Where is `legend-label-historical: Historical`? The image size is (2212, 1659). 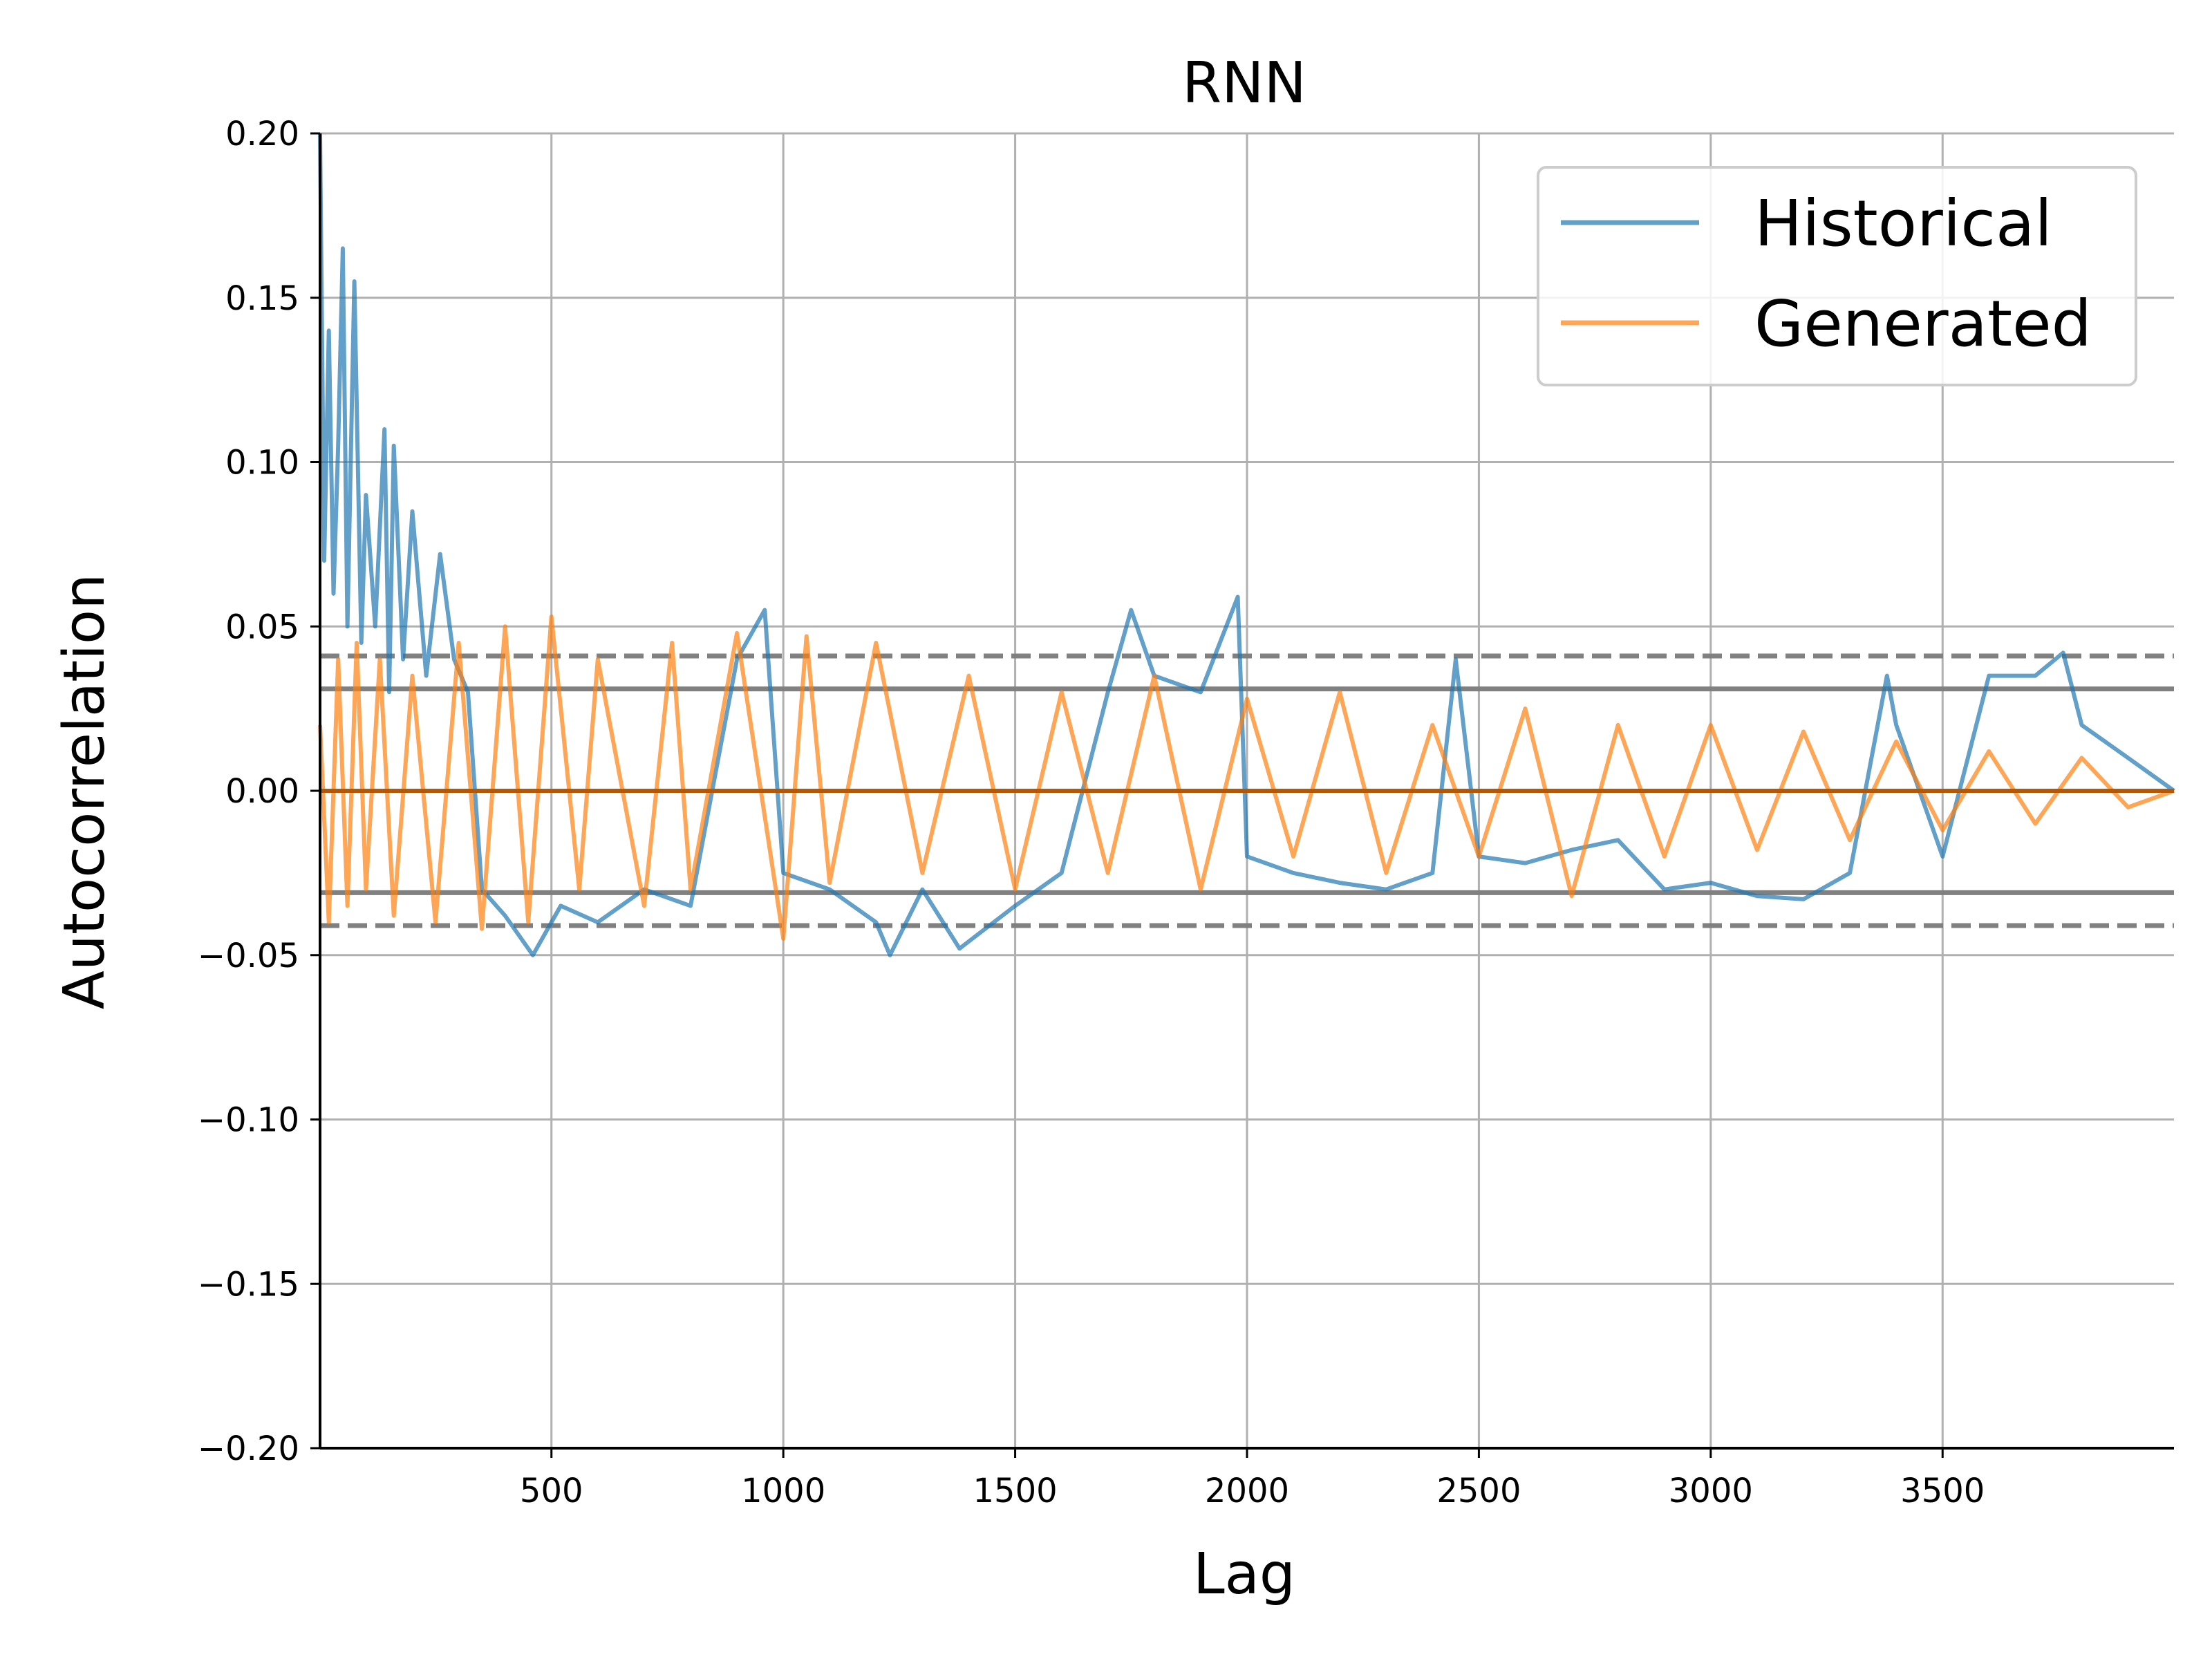 legend-label-historical: Historical is located at coordinates (1903, 224).